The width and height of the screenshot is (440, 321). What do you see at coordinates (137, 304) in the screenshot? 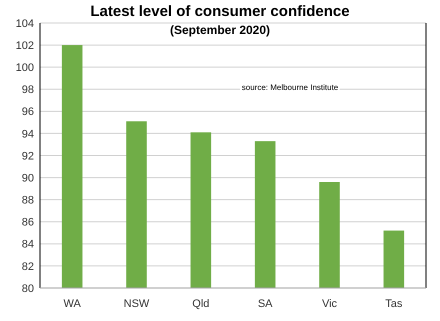
I see `x-tick-label: NSW` at bounding box center [137, 304].